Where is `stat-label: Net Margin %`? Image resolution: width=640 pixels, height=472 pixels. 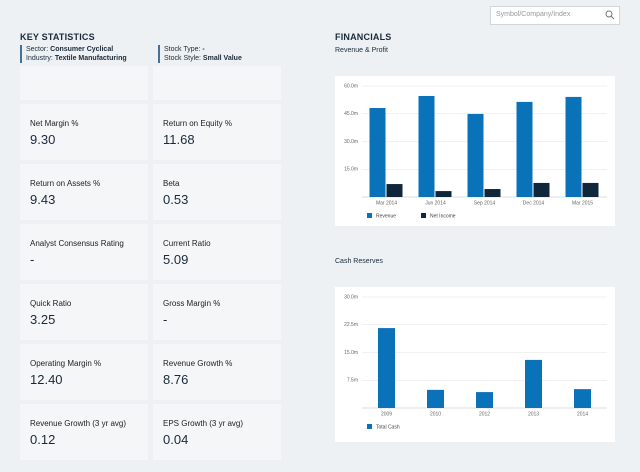
stat-label: Net Margin % is located at coordinates (54, 123).